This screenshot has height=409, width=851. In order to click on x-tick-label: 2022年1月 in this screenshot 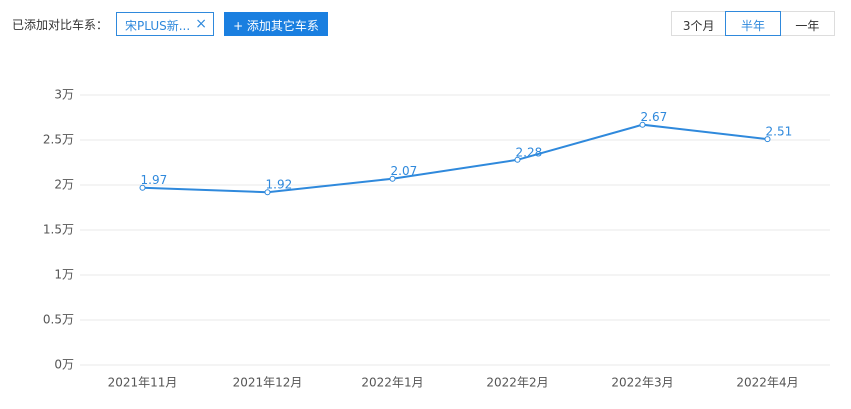, I will do `click(392, 383)`.